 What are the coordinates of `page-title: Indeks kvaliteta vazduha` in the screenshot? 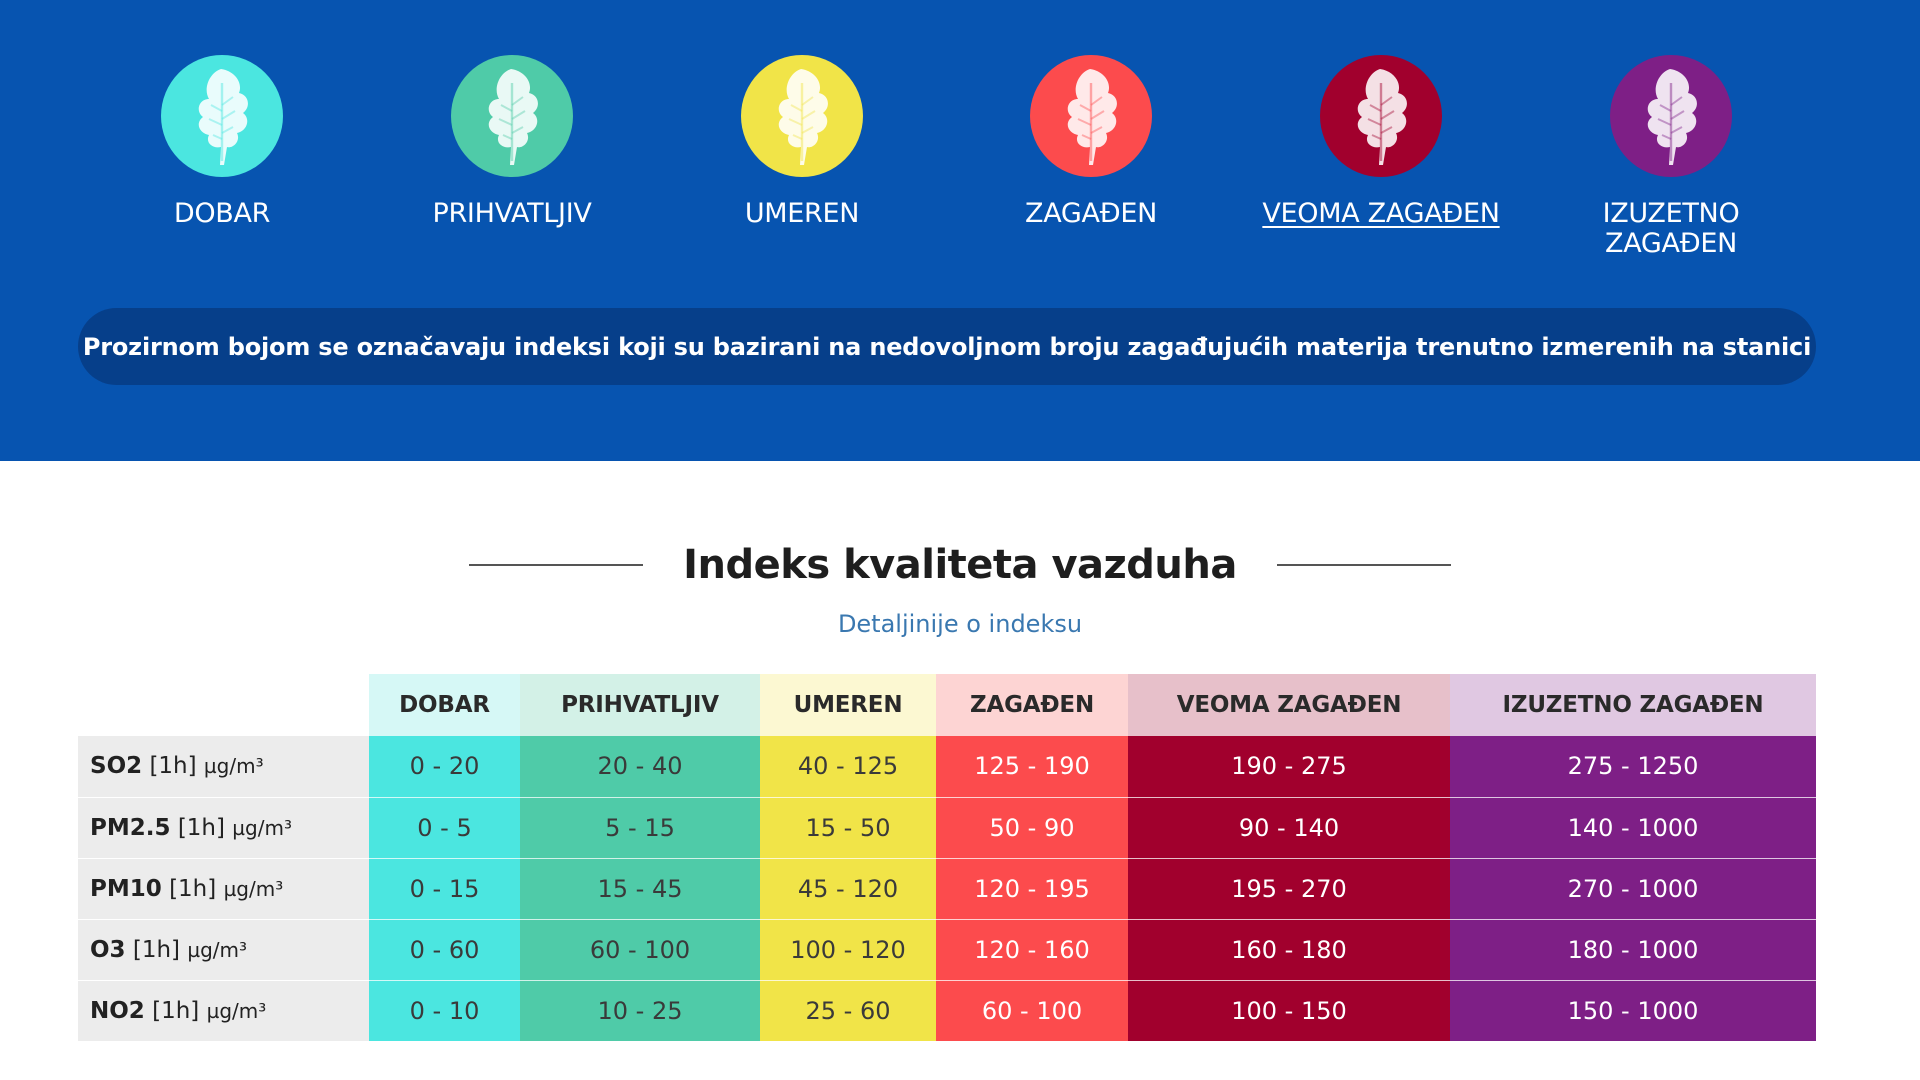 It's located at (960, 565).